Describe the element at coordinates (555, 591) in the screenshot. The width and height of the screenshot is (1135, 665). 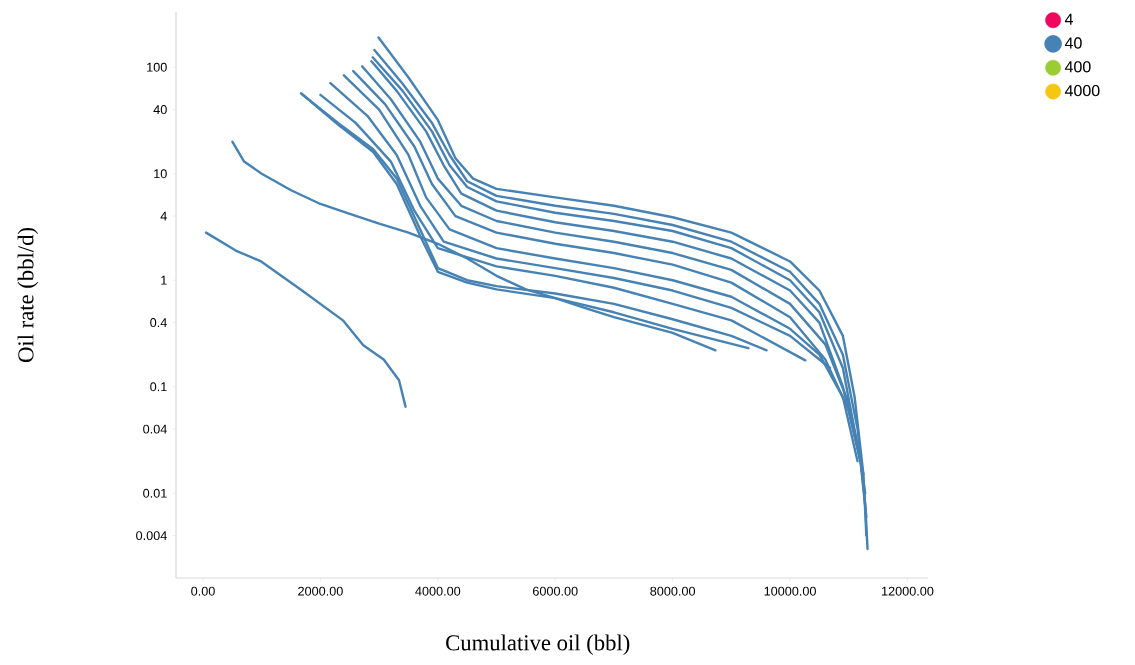
I see `x-tick-label: 6000.00` at that location.